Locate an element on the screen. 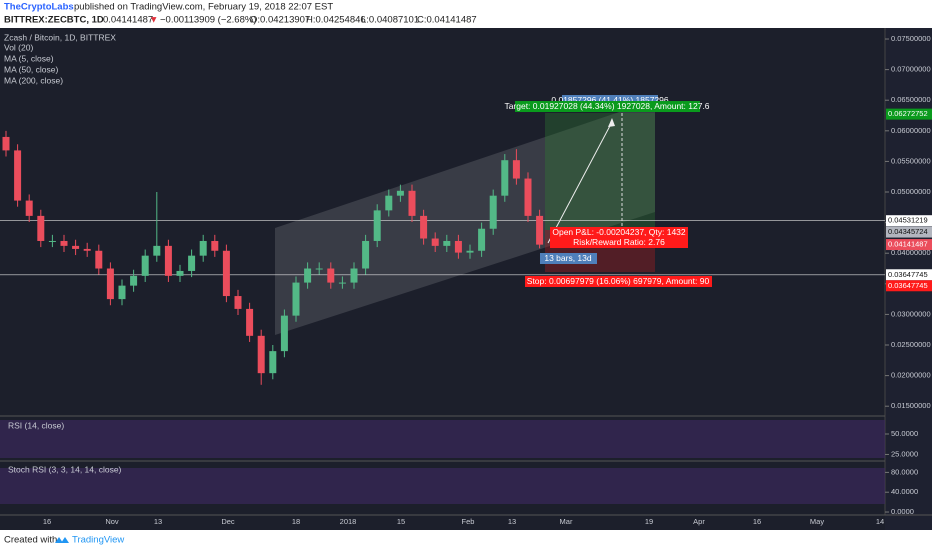  stoch-title: Stoch RSI (3, 3, 14, 14, close) is located at coordinates (65, 469).